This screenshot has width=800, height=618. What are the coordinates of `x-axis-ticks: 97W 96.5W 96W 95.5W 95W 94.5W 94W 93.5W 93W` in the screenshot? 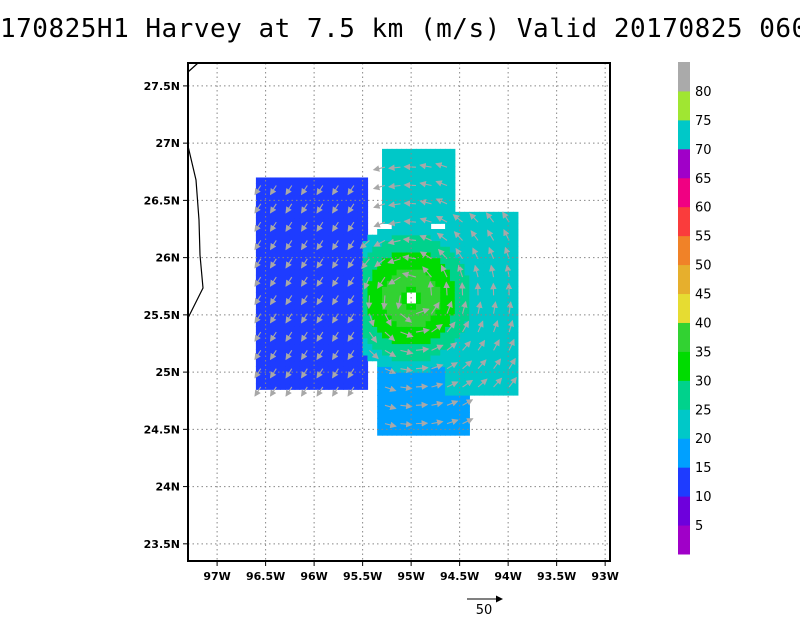 It's located at (411, 572).